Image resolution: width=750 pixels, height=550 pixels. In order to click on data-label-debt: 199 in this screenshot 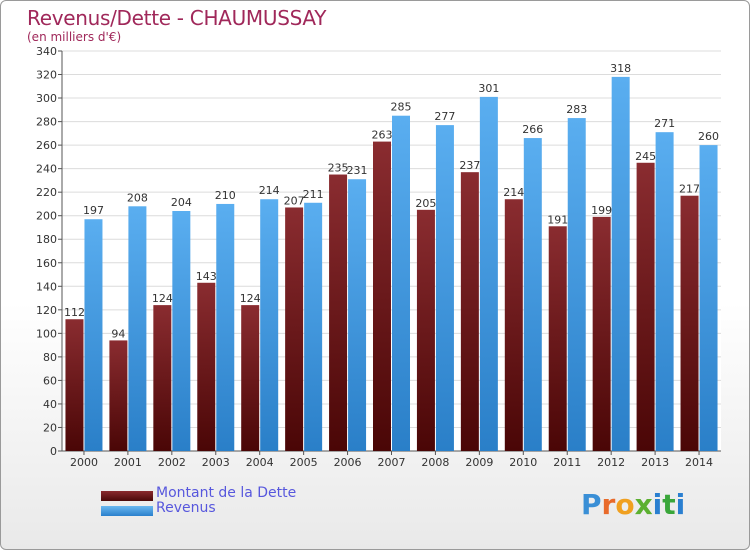, I will do `click(601, 210)`.